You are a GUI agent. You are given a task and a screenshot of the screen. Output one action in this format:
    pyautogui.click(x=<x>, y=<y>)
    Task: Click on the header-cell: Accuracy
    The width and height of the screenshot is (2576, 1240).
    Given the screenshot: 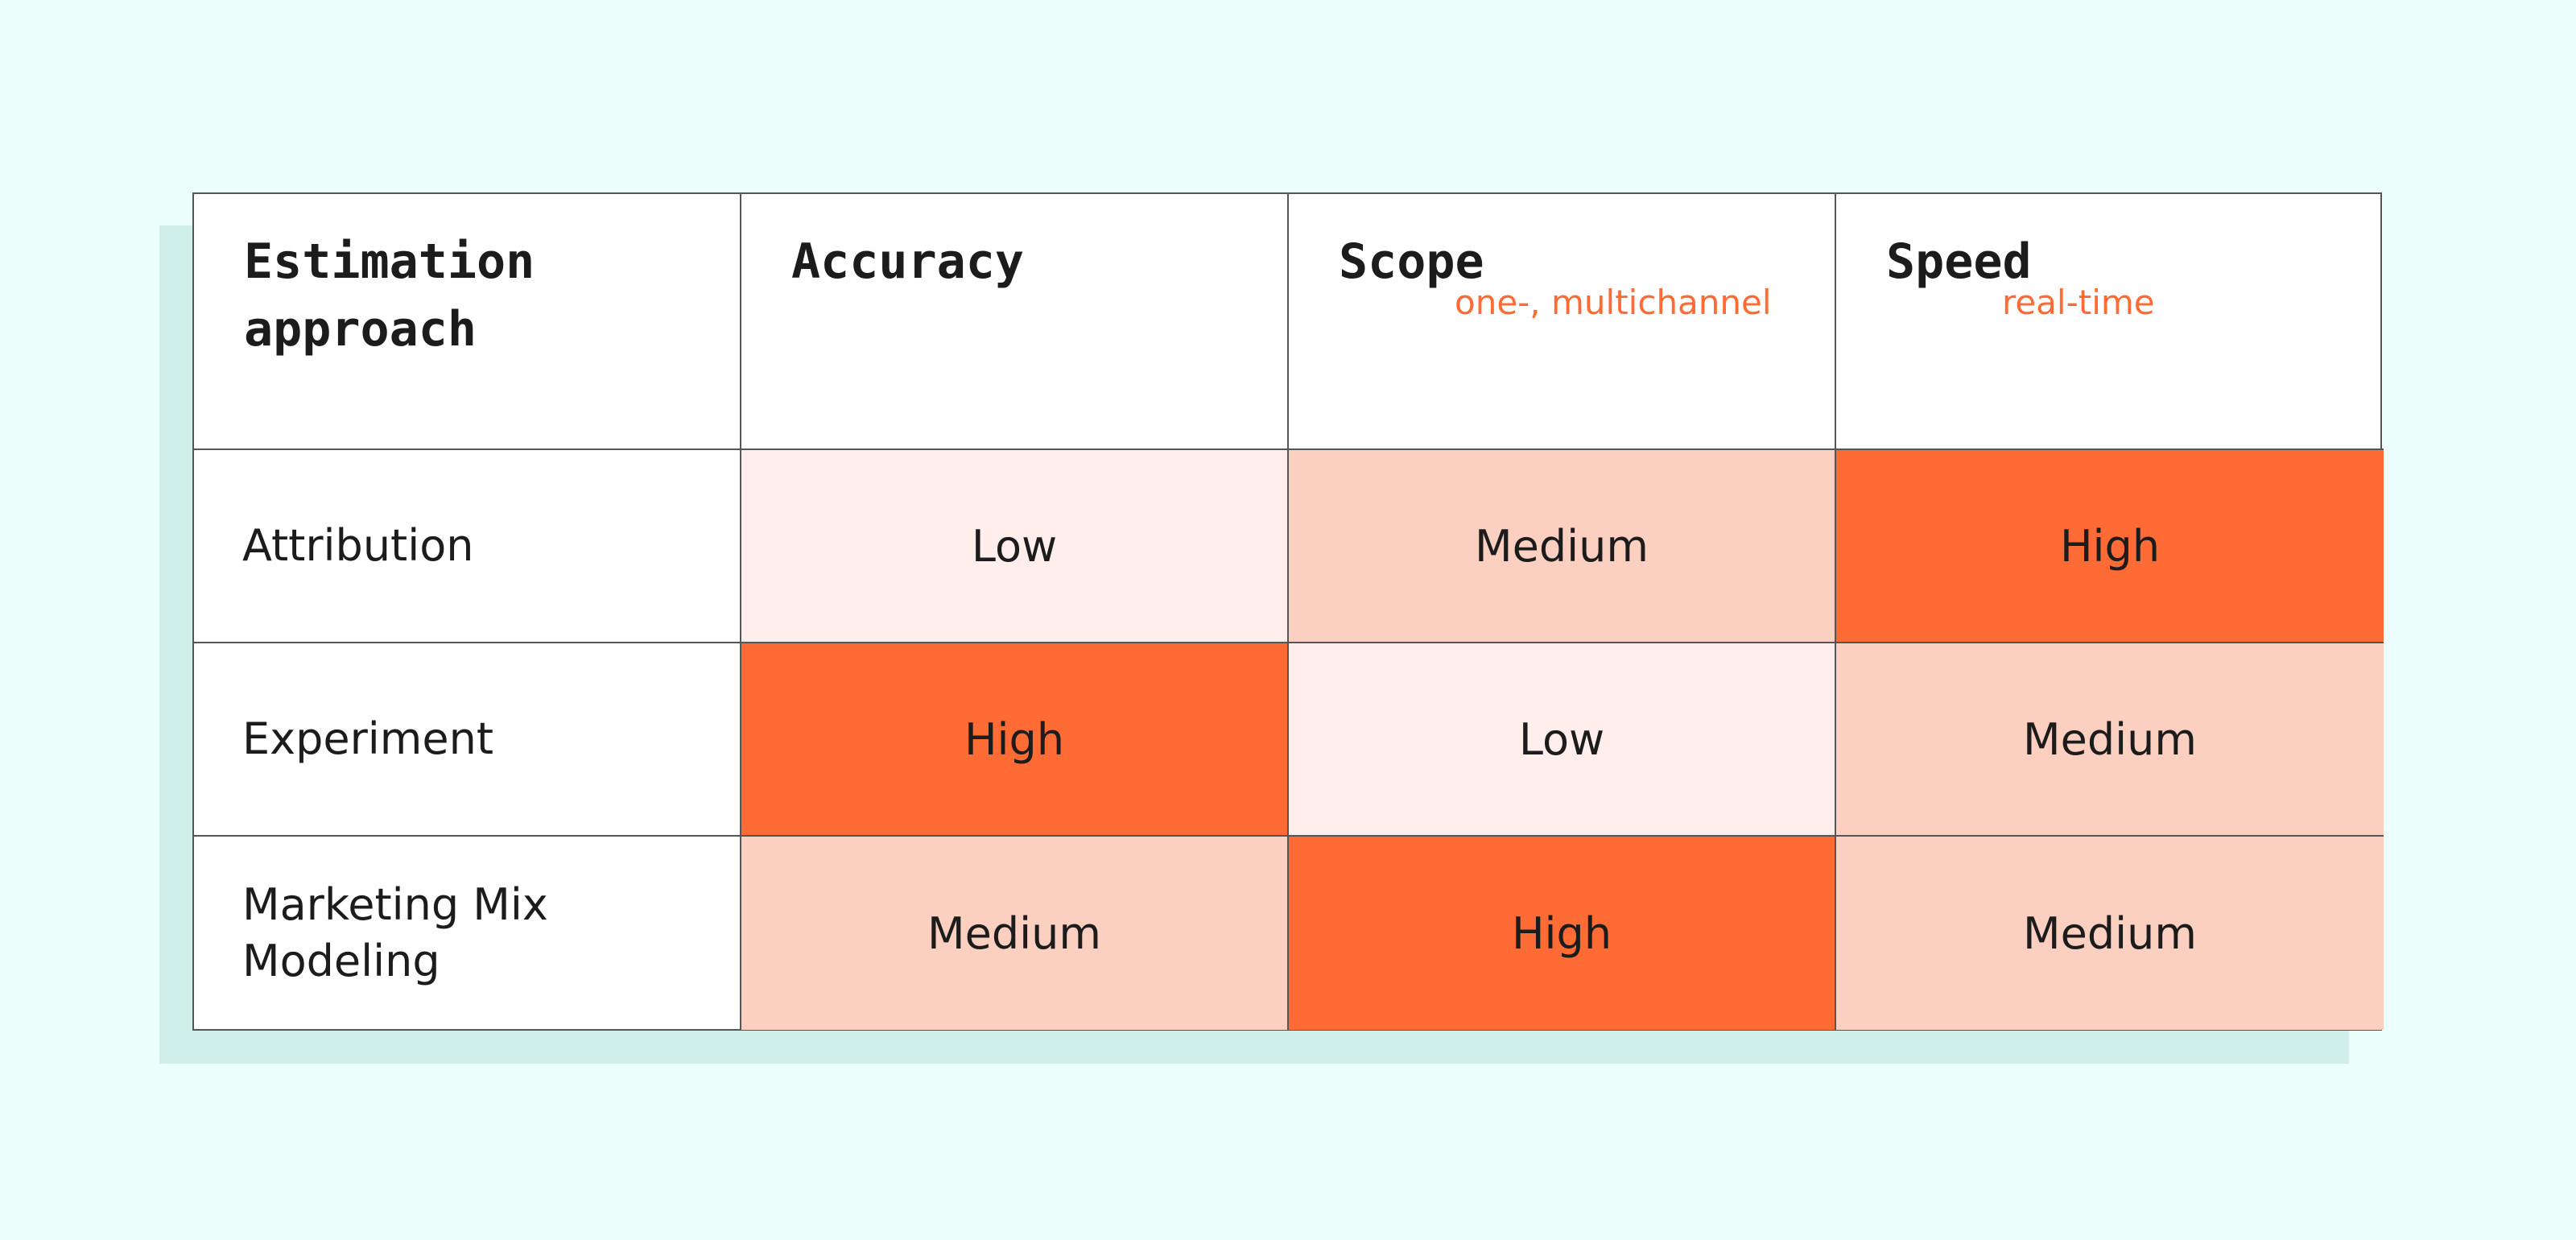 What is the action you would take?
    pyautogui.click(x=1015, y=322)
    